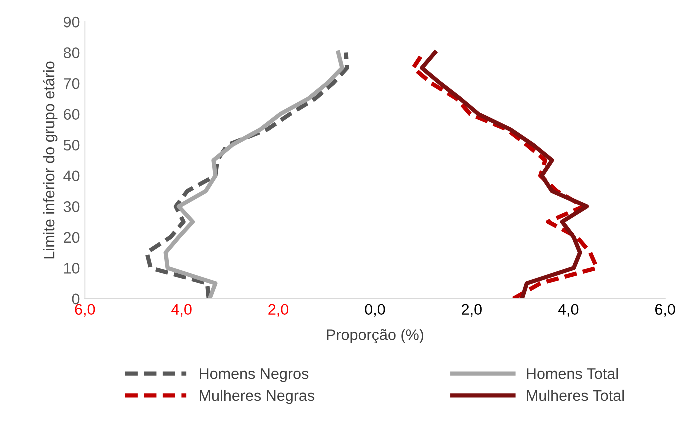 The image size is (681, 432). What do you see at coordinates (72, 145) in the screenshot?
I see `y-tick-label: 50` at bounding box center [72, 145].